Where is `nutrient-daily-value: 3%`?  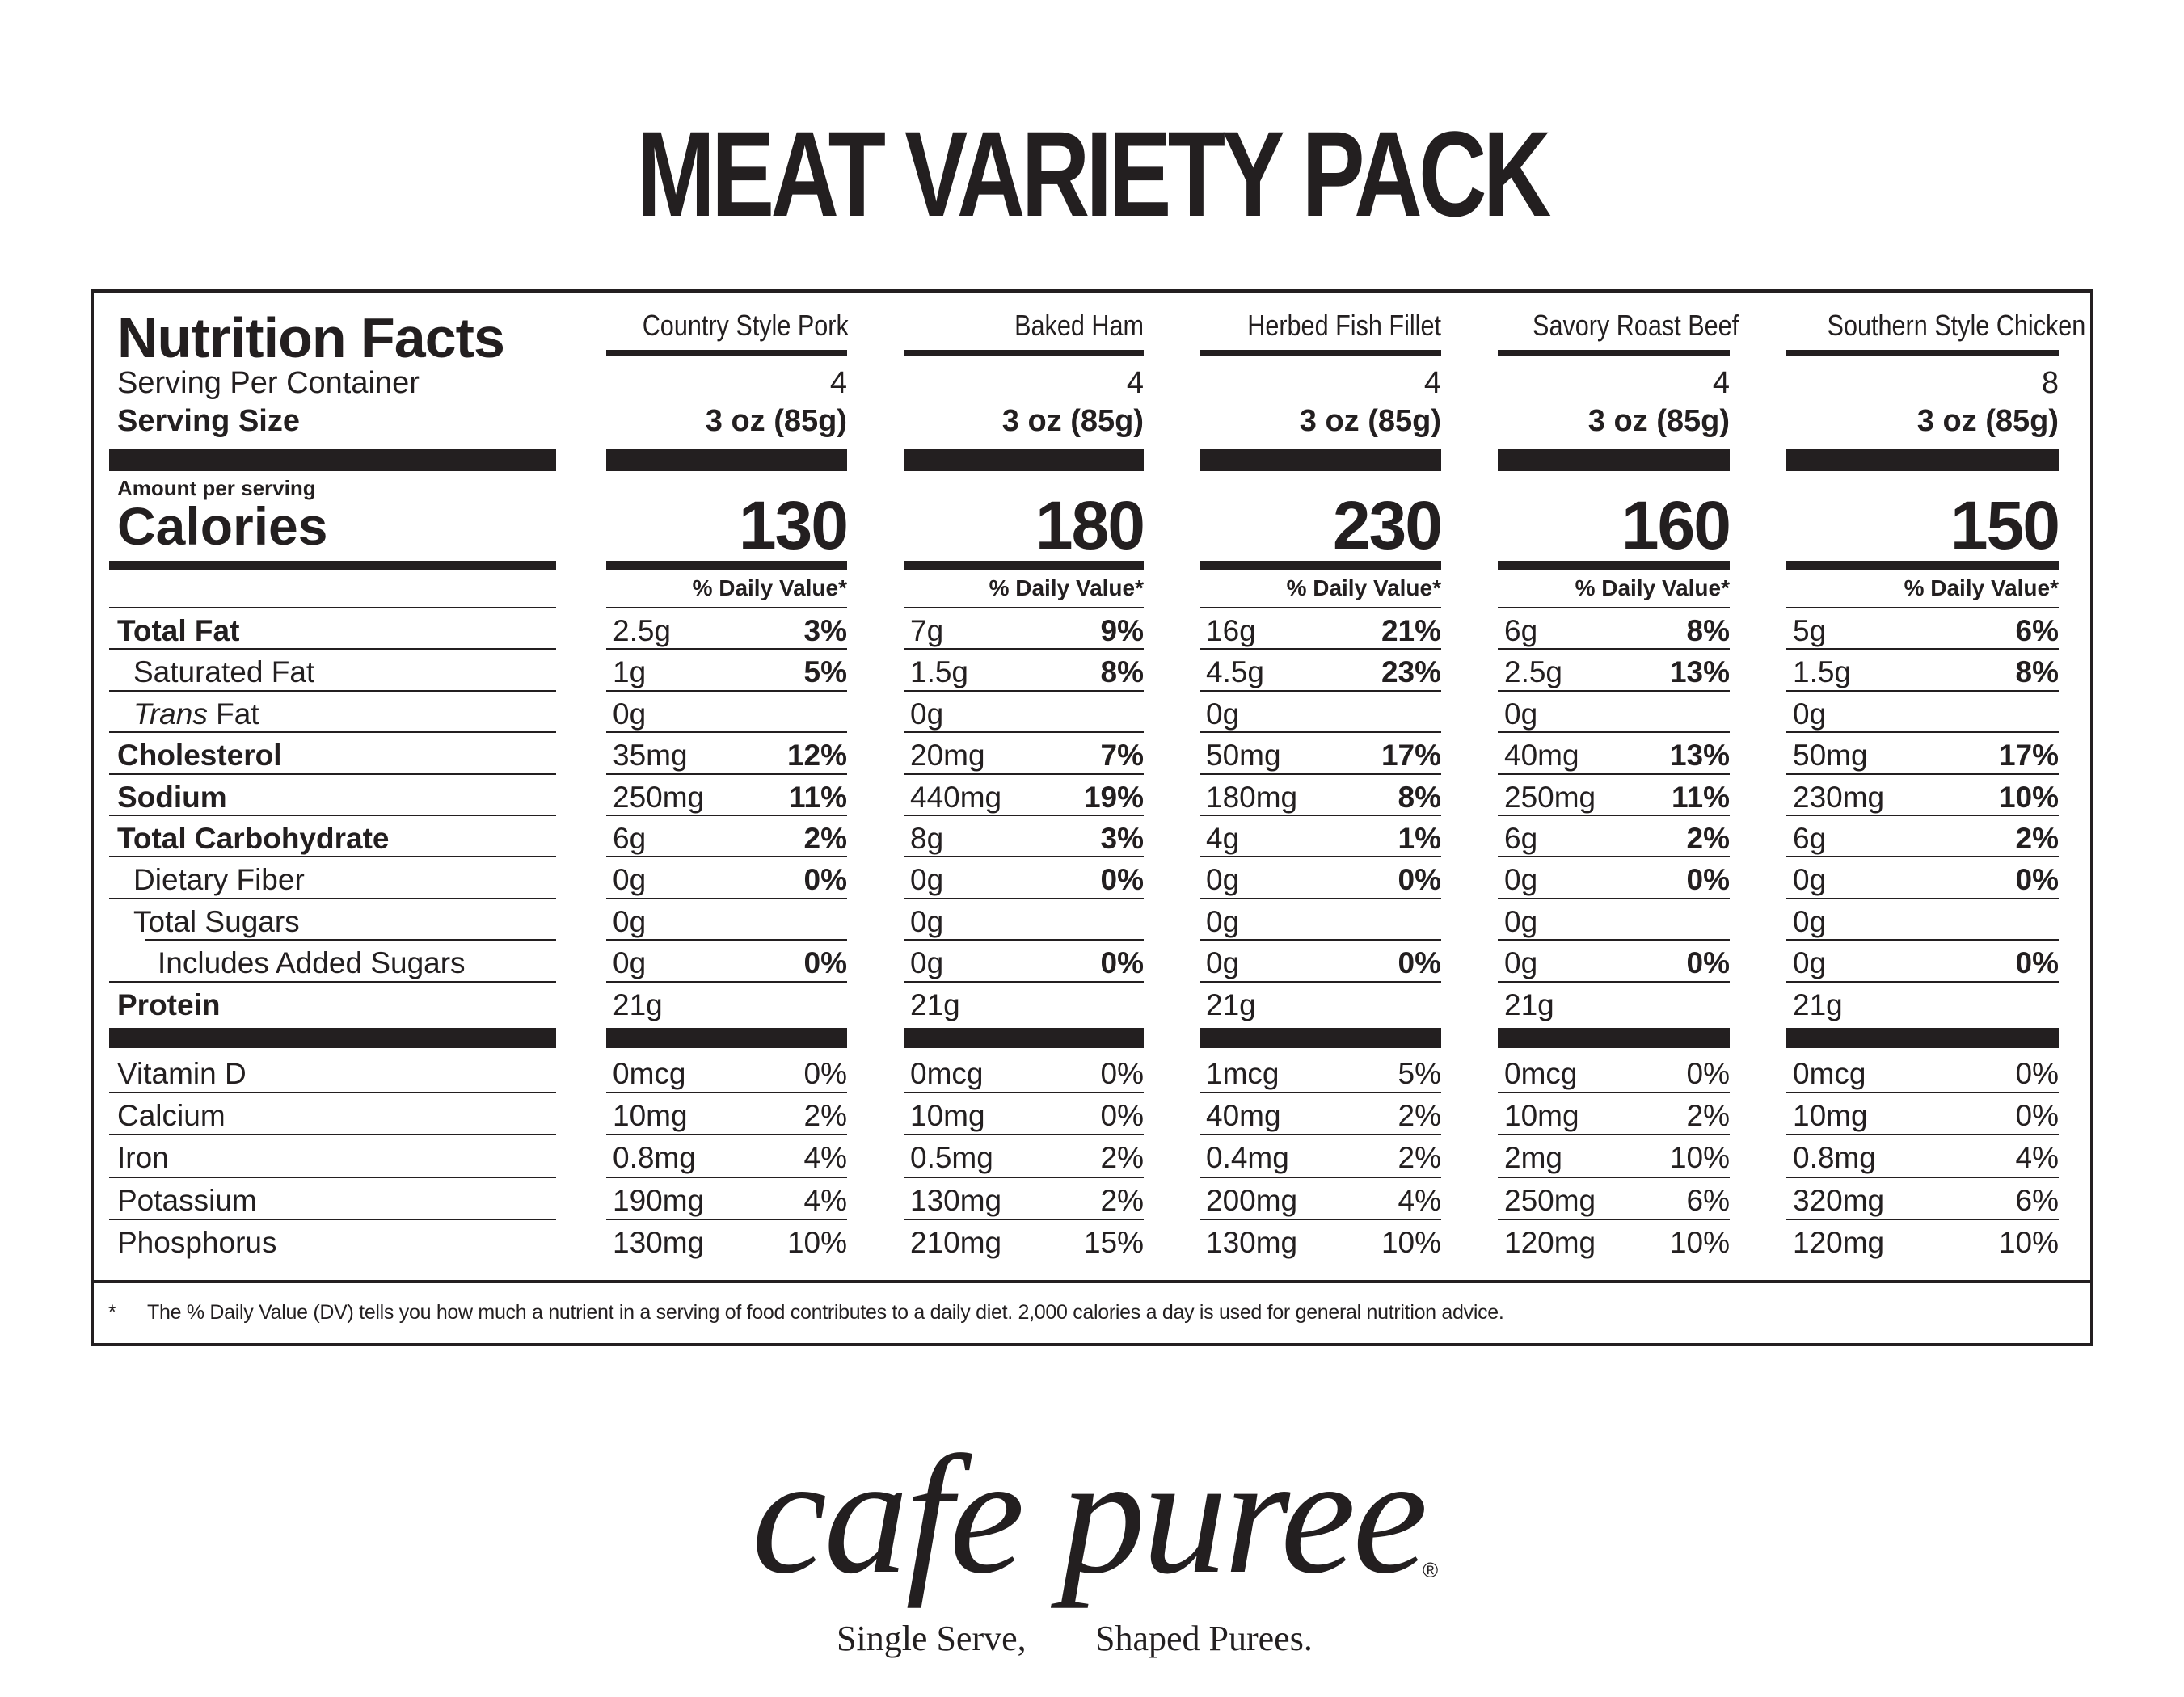
nutrient-daily-value: 3% is located at coordinates (1122, 838).